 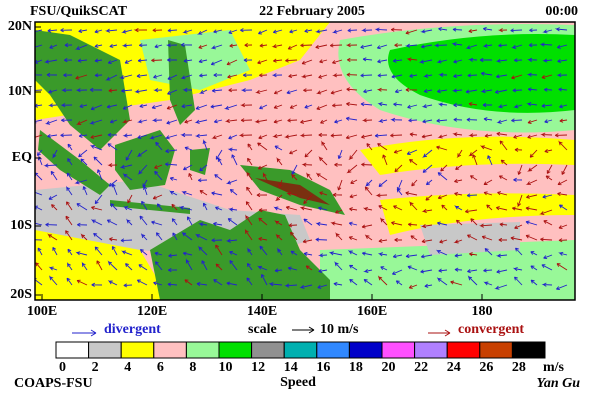 I want to click on lat-label: 10N, so click(x=20, y=91).